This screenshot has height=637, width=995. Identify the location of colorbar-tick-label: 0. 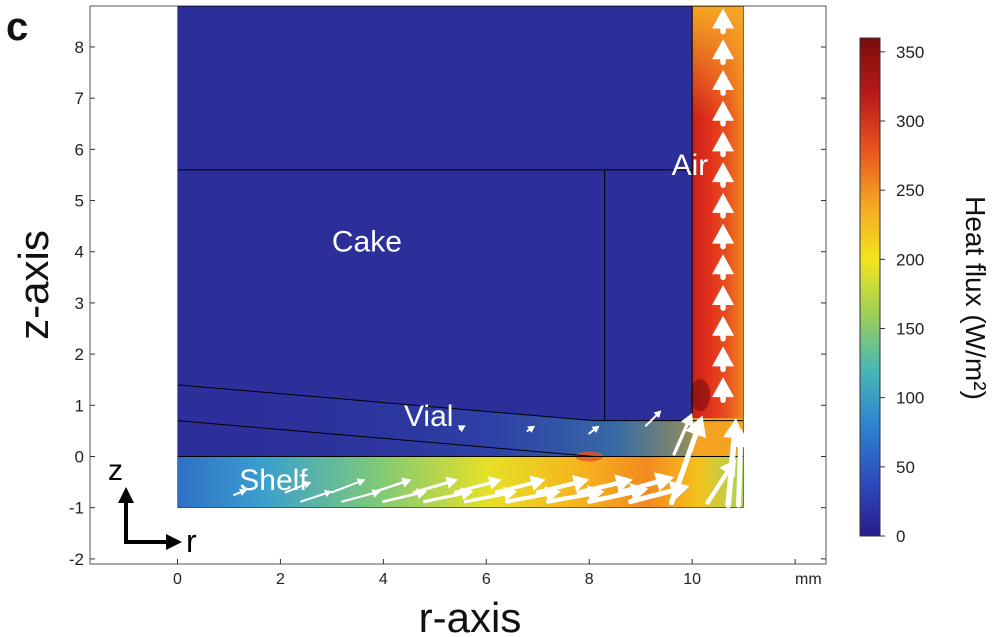
(900, 536).